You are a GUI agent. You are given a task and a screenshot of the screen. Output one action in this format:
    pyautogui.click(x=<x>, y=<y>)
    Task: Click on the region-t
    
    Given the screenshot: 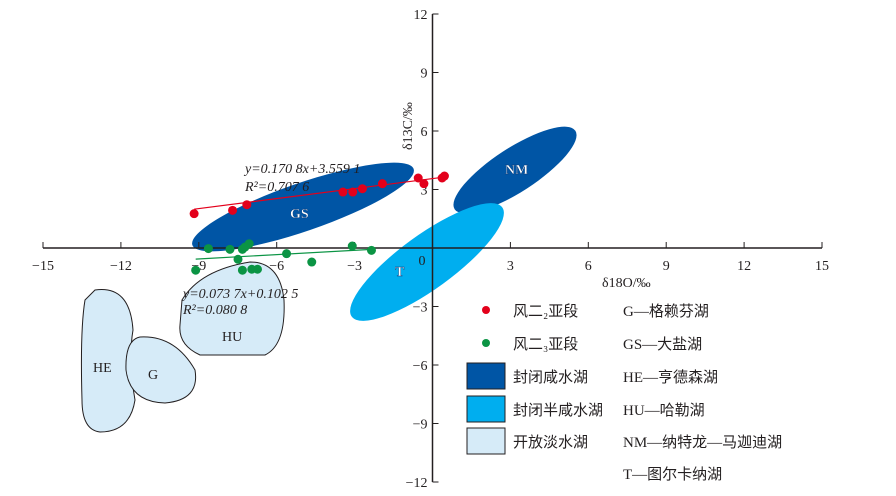 What is the action you would take?
    pyautogui.click(x=427, y=262)
    